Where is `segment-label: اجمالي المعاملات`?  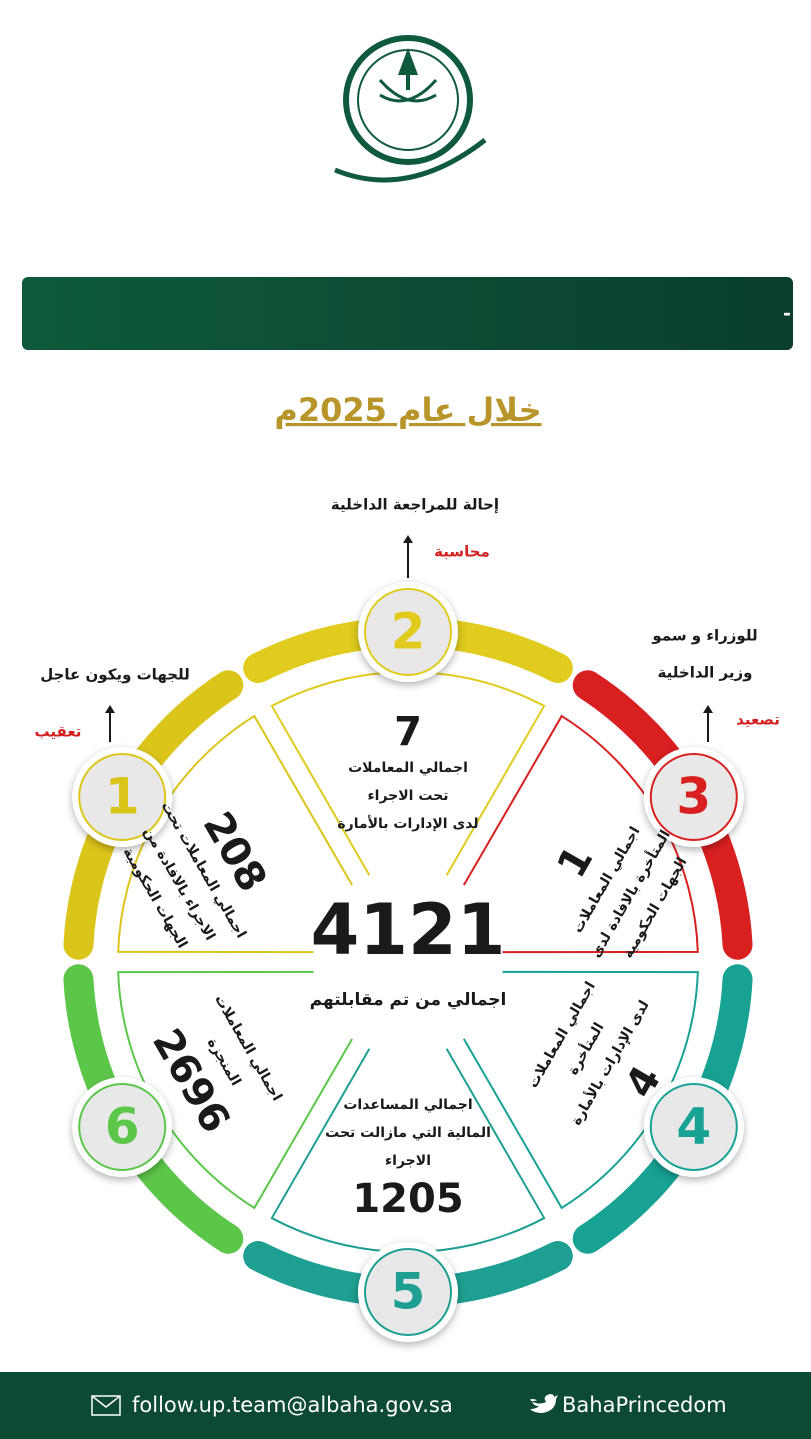 segment-label: اجمالي المعاملات is located at coordinates (408, 768).